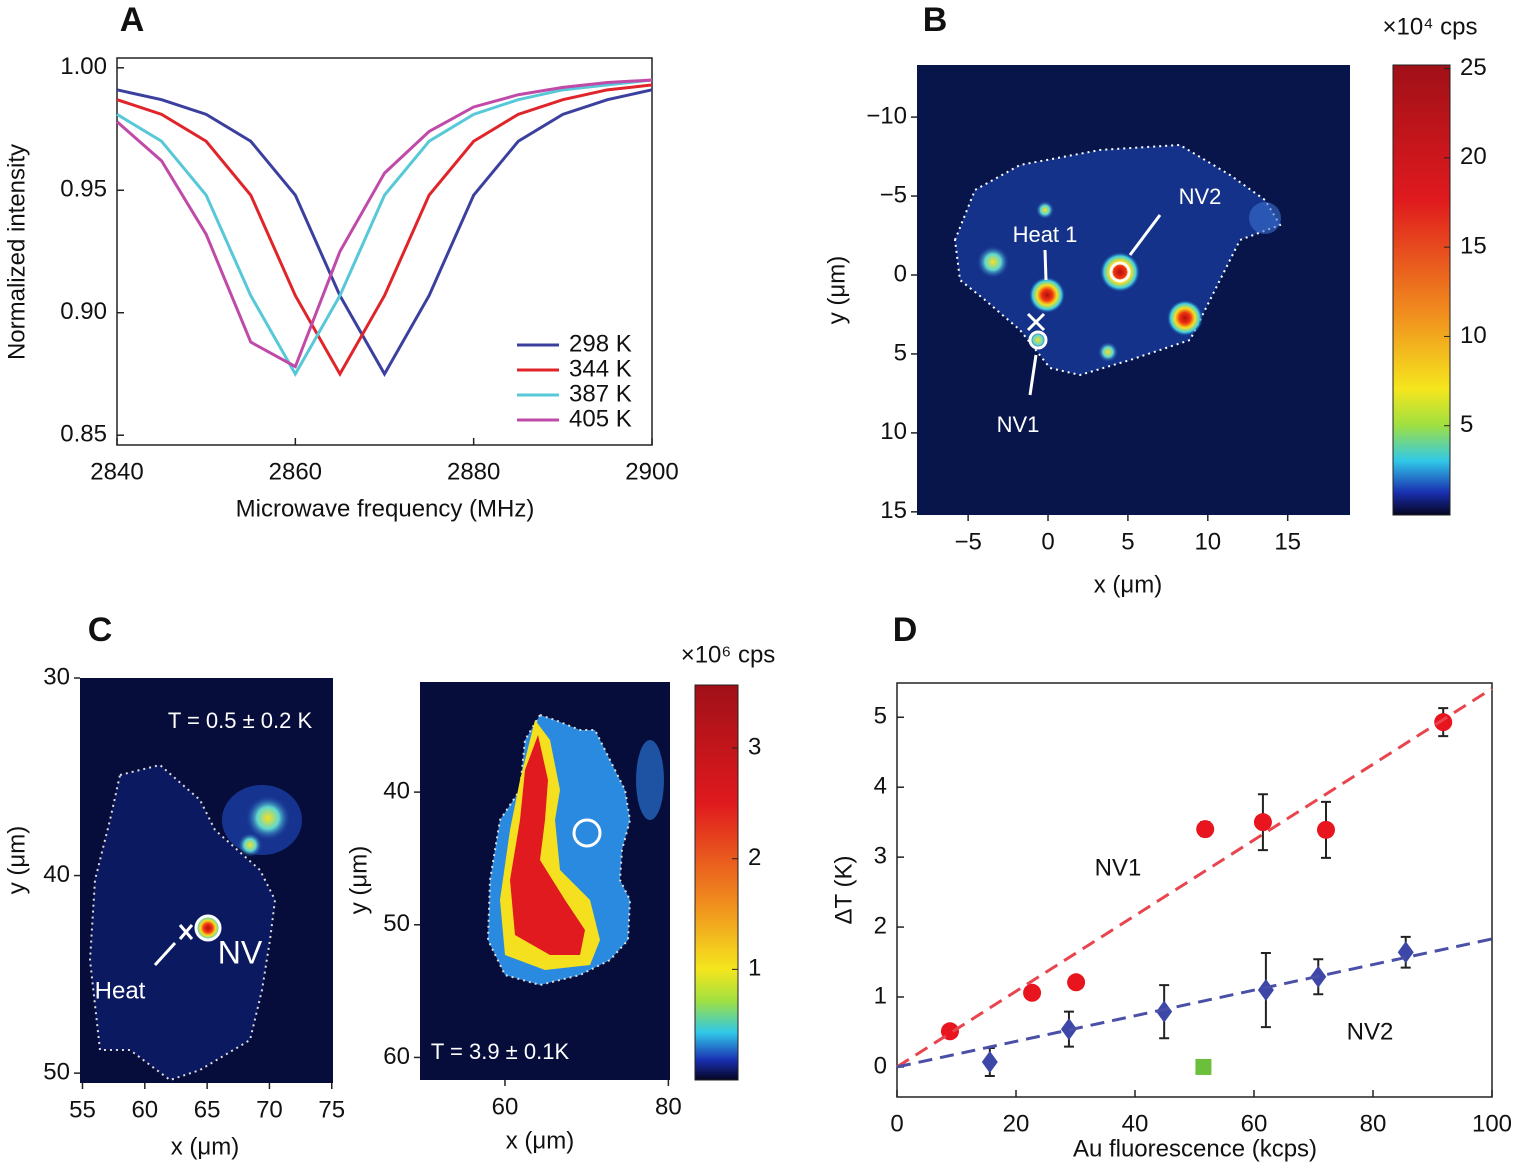 This screenshot has width=1518, height=1167. I want to click on x-tick-label: 65, so click(207, 1109).